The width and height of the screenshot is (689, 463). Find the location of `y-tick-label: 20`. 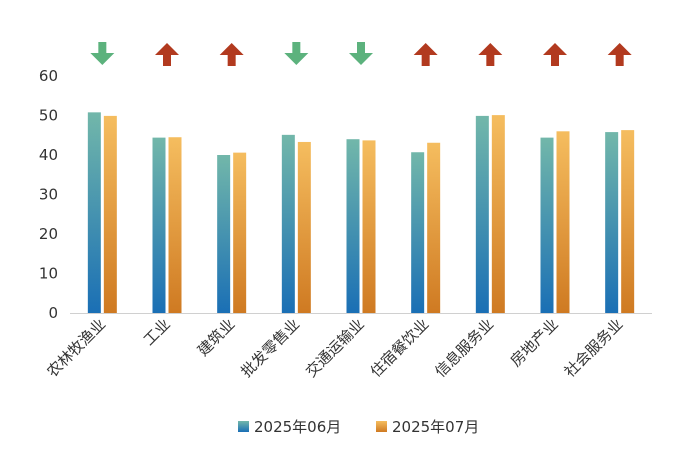

y-tick-label: 20 is located at coordinates (48, 234).